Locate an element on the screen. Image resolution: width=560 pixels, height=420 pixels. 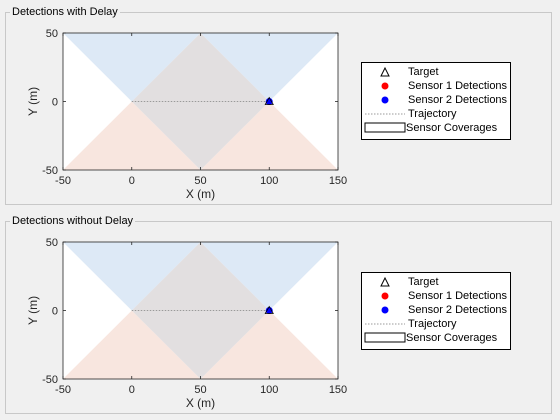
panel-title: Detections without Delay is located at coordinates (73, 221).